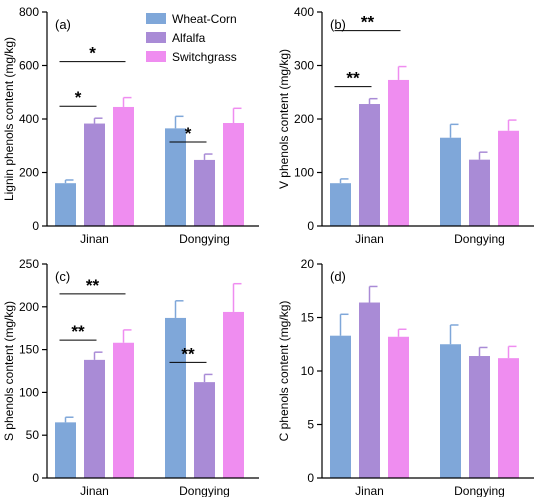 The image size is (550, 497). Describe the element at coordinates (9, 119) in the screenshot. I see `y-axis-label: Lignin phenols content (mg/kg)` at that location.